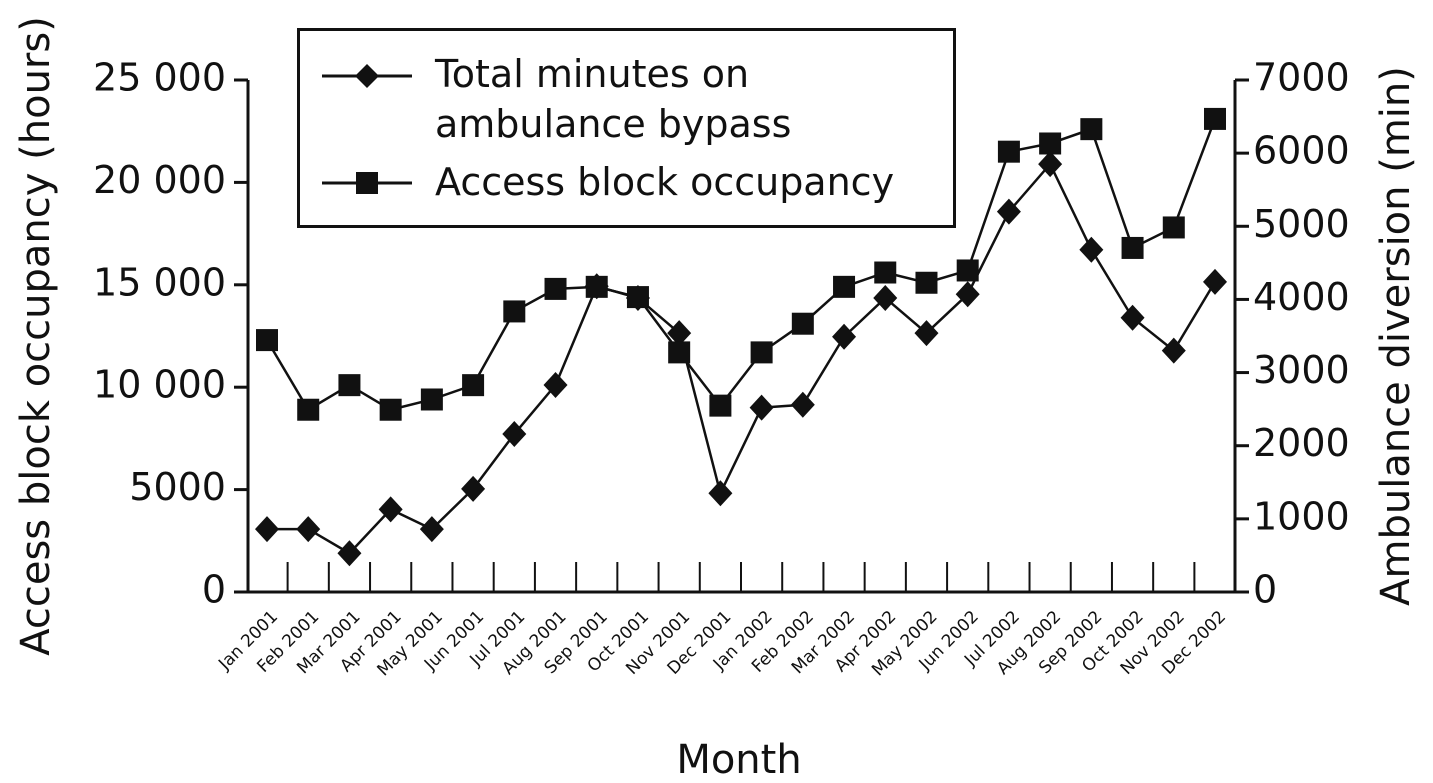 This screenshot has height=783, width=1433. I want to click on y2-tick-label: 2000, so click(1301, 443).